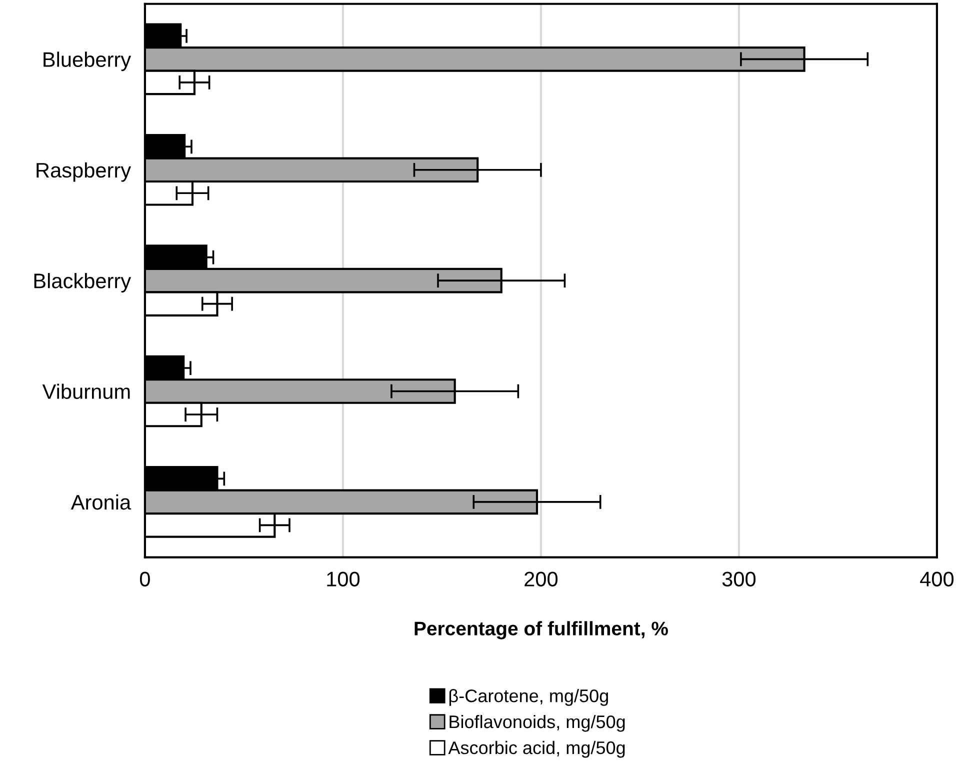 This screenshot has height=774, width=960. I want to click on x-tick-label: 400, so click(937, 579).